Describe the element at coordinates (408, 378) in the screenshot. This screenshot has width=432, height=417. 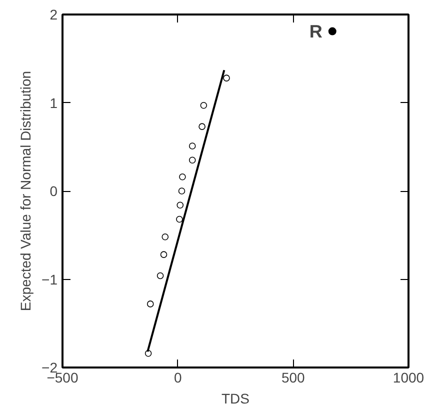
I see `x-tick-label: 1000` at that location.